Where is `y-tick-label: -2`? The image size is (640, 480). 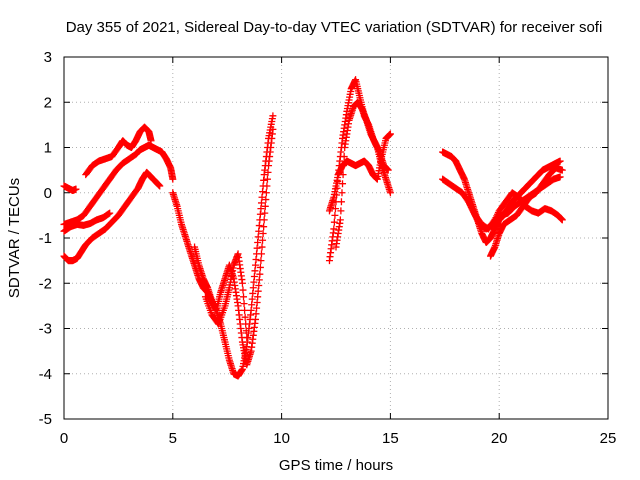 y-tick-label: -2 is located at coordinates (45, 283).